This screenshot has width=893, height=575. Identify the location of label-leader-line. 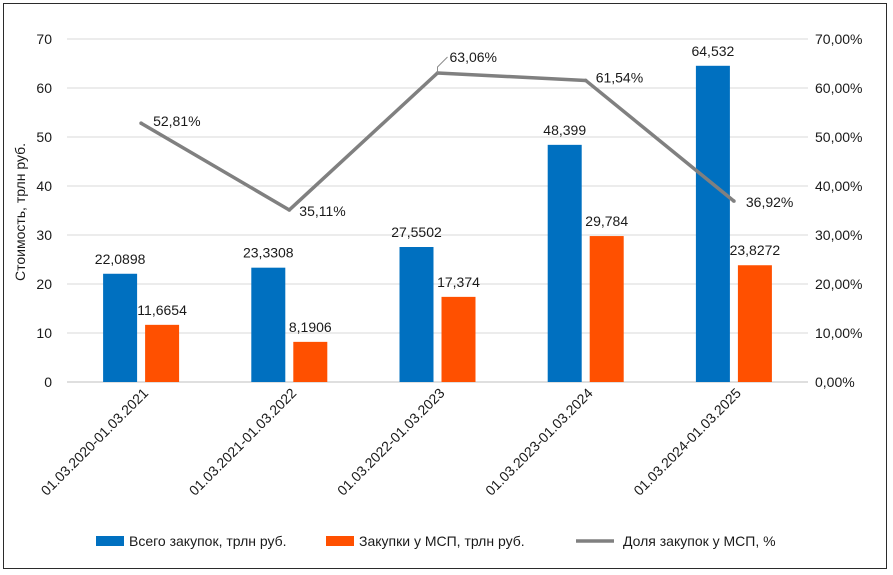
(442, 65).